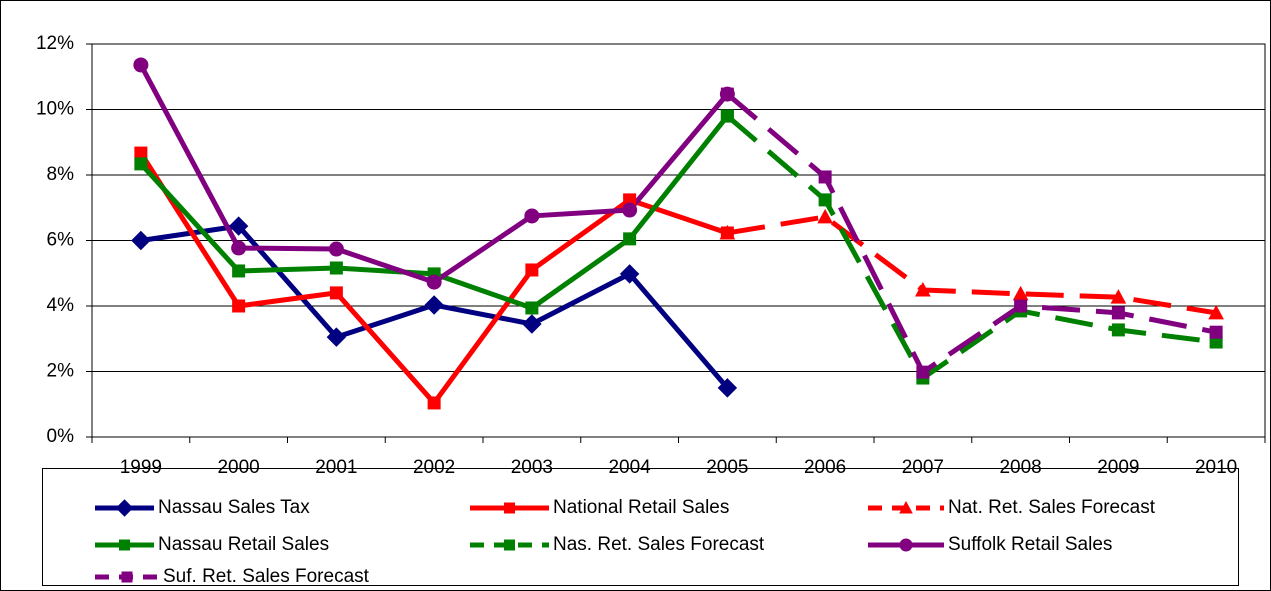 Image resolution: width=1271 pixels, height=591 pixels. Describe the element at coordinates (1030, 544) in the screenshot. I see `legend-label: Suffolk Retail Sales` at that location.